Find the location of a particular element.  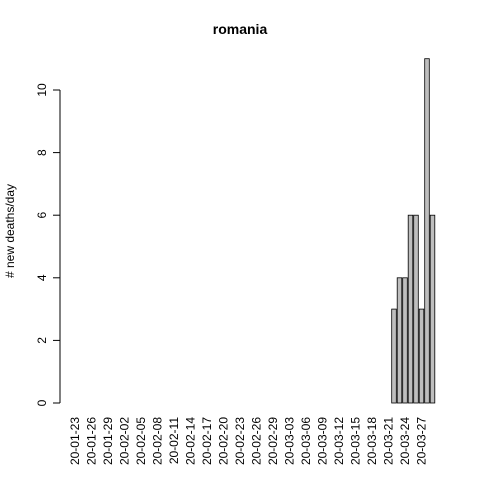

x-tick-label: 20-01-29 is located at coordinates (108, 441).